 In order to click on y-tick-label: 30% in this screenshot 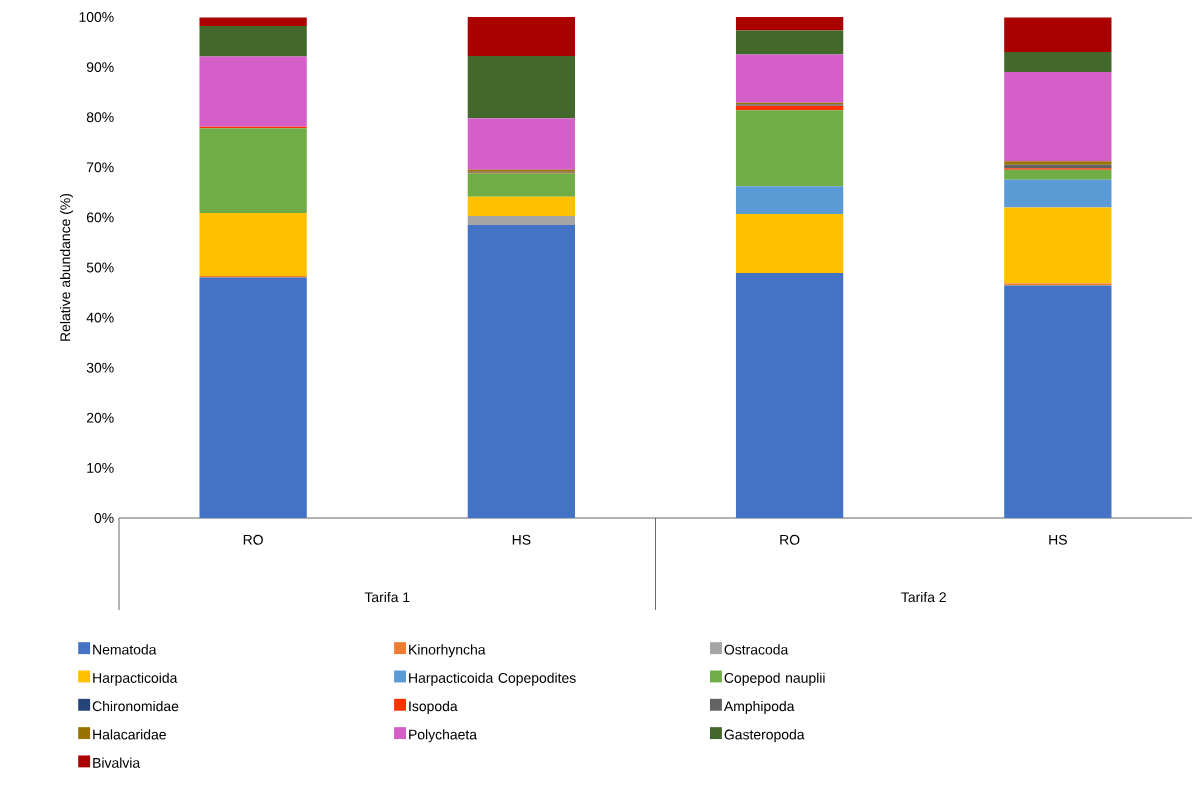, I will do `click(100, 367)`.